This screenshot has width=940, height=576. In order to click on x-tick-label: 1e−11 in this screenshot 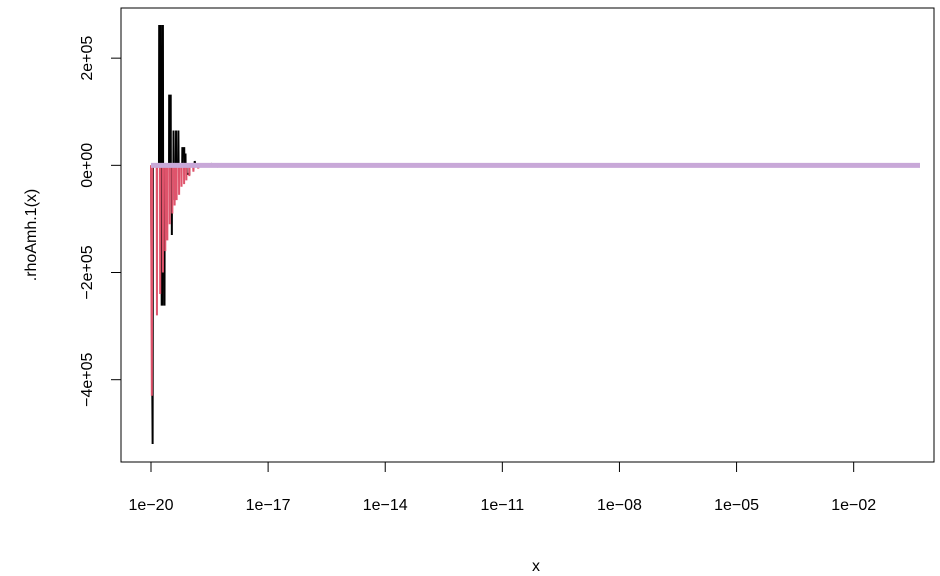, I will do `click(502, 505)`.